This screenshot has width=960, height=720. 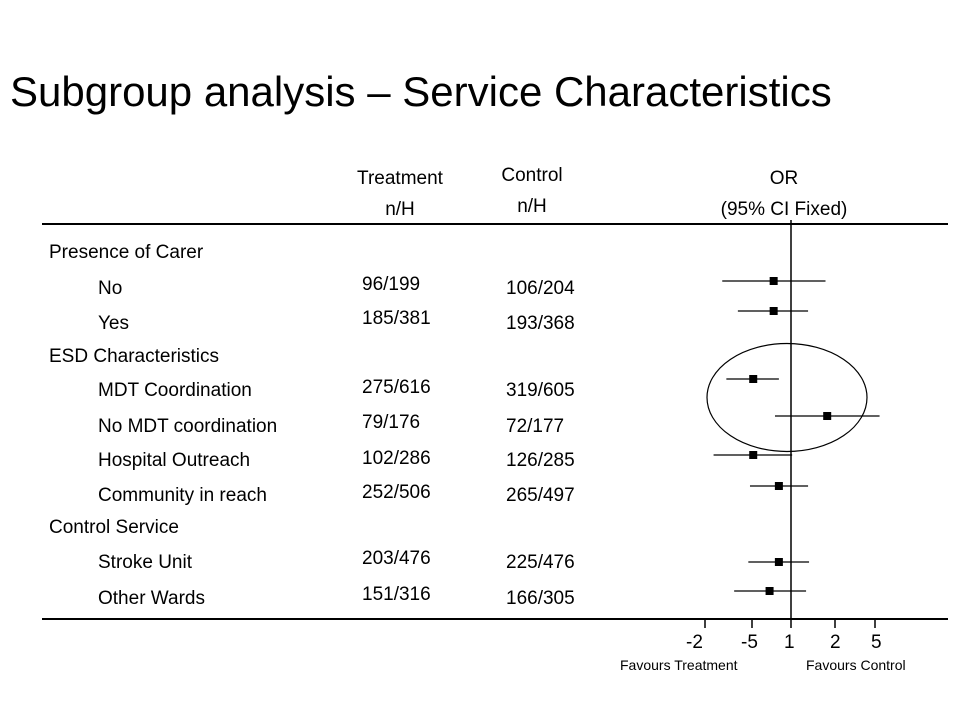 I want to click on favours-treatment-label: Favours Treatment, so click(x=679, y=665).